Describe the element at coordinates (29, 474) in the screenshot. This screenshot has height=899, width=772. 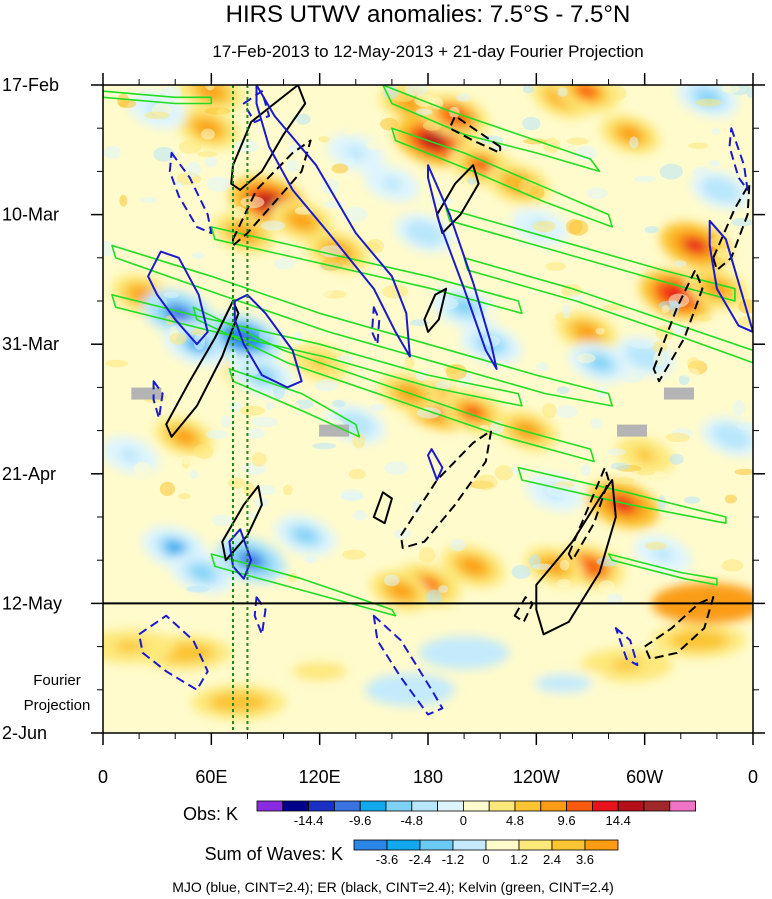
I see `y-tick-label: 21-Apr` at that location.